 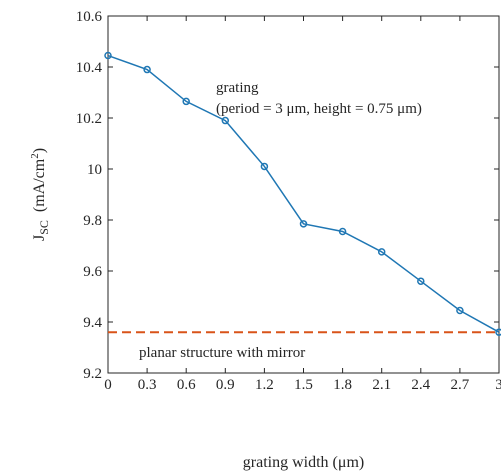 What do you see at coordinates (264, 385) in the screenshot?
I see `x-tick-label: 1.2` at bounding box center [264, 385].